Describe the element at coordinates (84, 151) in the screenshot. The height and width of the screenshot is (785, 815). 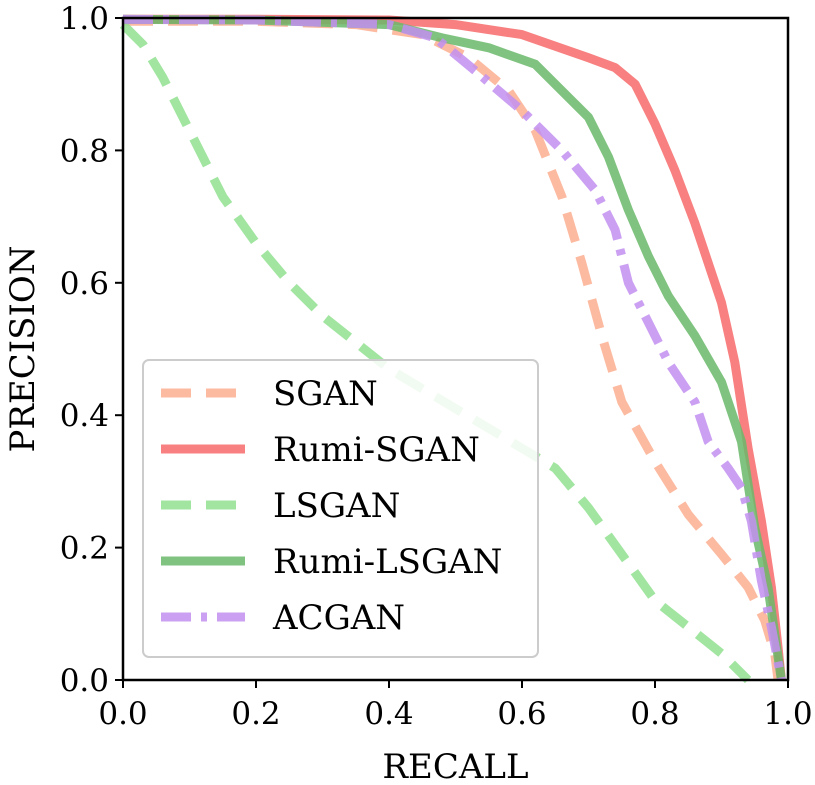
I see `y-tick-label: 0.8` at that location.